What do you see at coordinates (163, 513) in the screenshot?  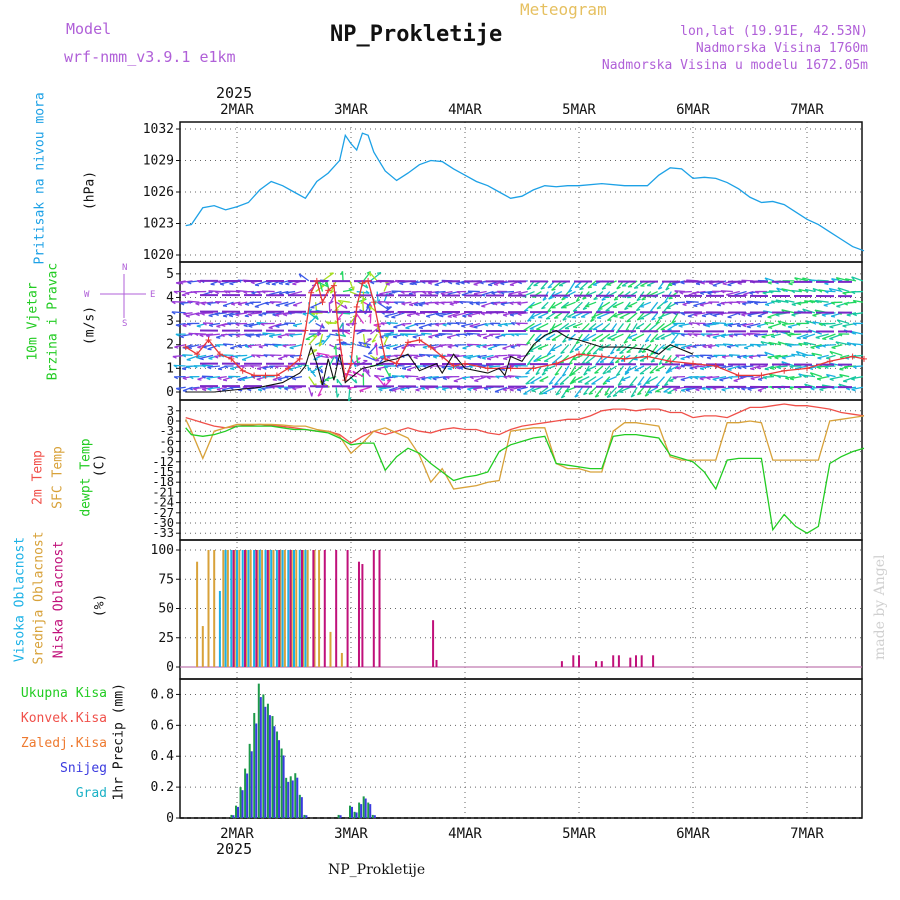 I see `ytick-label: -27` at bounding box center [163, 513].